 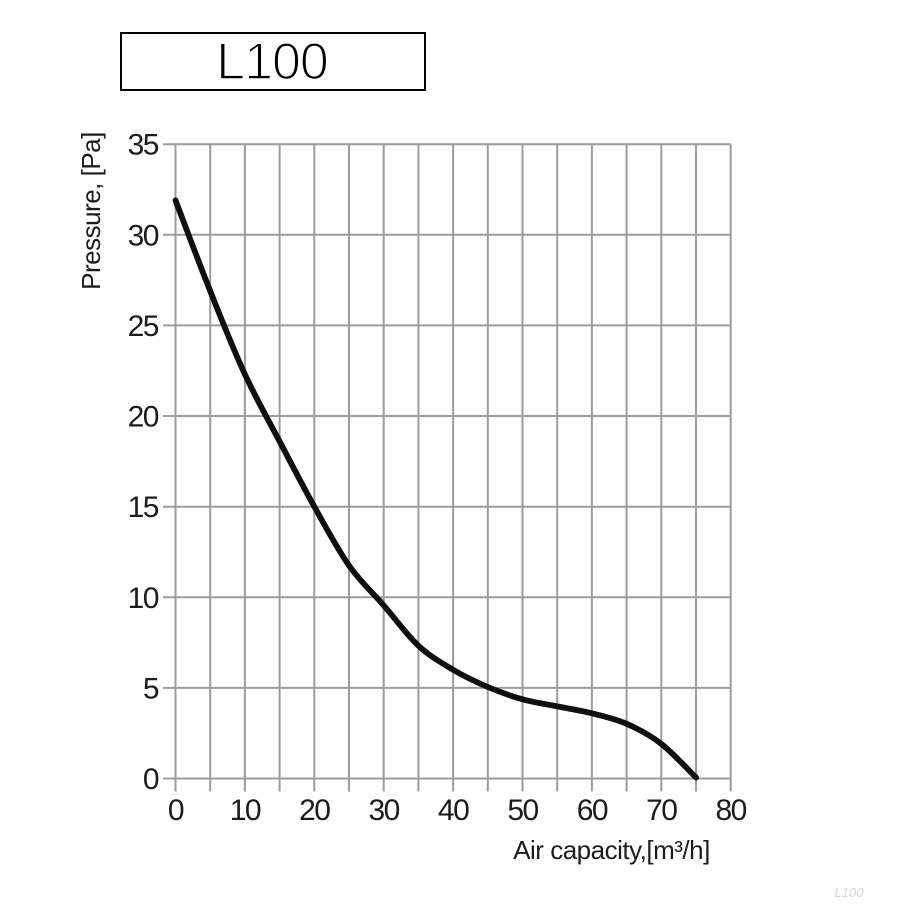 What do you see at coordinates (592, 810) in the screenshot?
I see `svg-text: 60` at bounding box center [592, 810].